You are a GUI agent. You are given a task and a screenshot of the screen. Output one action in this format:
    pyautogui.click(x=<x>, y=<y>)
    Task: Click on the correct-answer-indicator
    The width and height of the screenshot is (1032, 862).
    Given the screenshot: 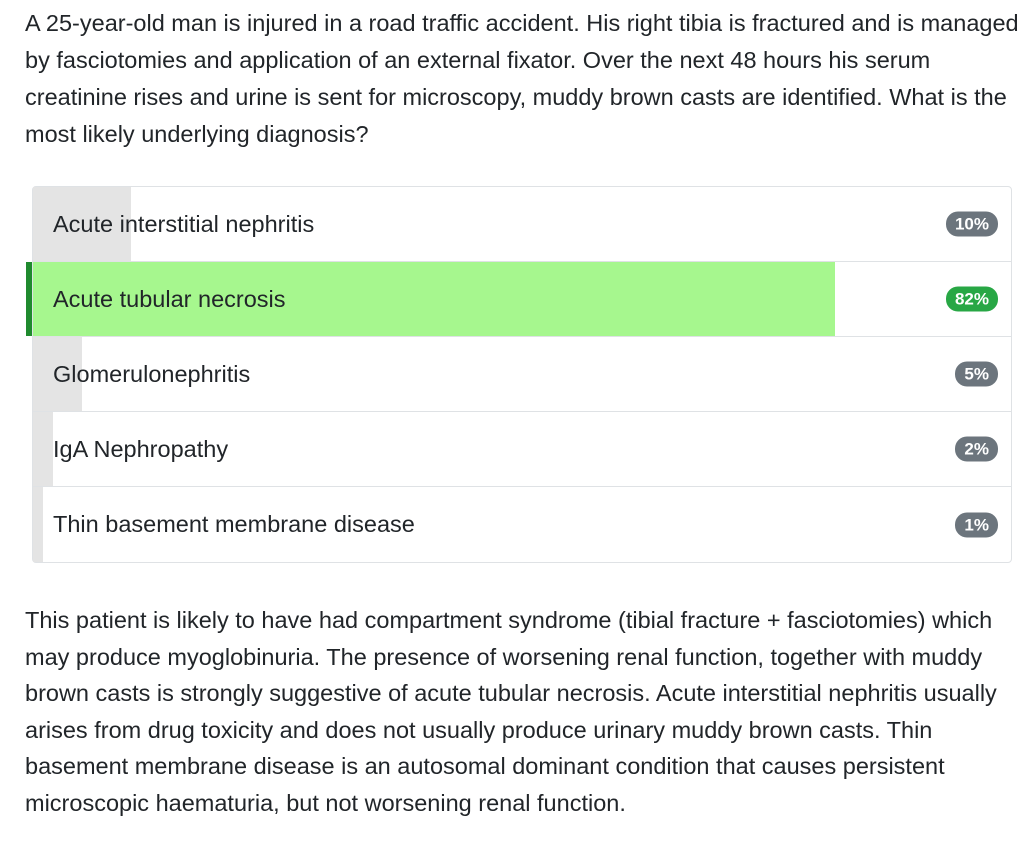 What is the action you would take?
    pyautogui.click(x=29, y=299)
    